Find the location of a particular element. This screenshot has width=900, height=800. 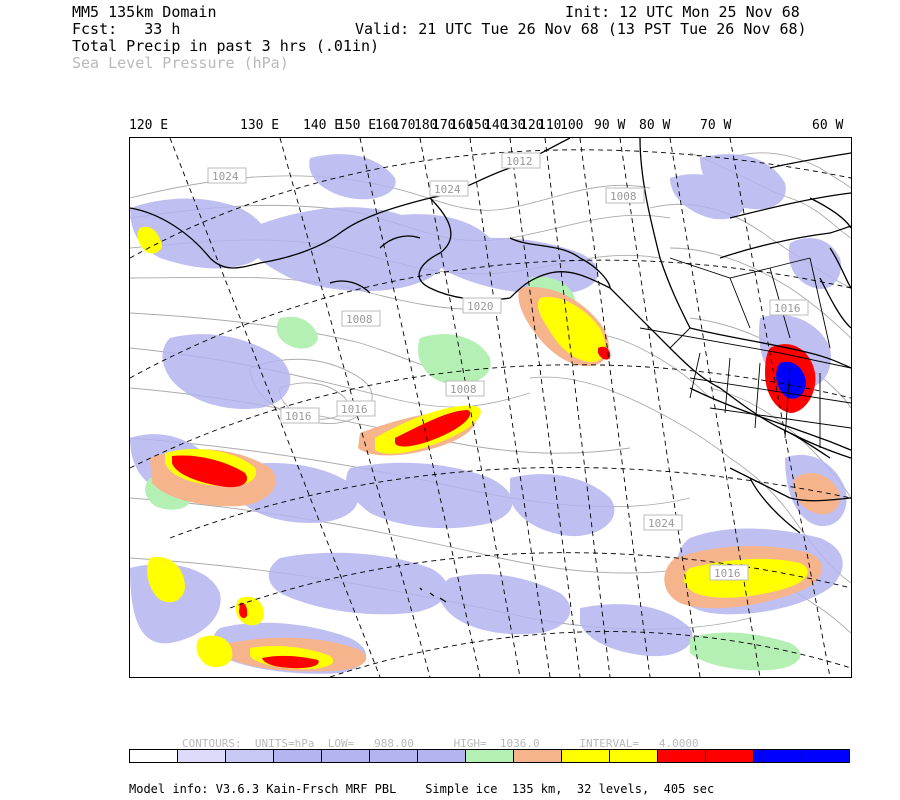

lon-label: 130 is located at coordinates (514, 125).